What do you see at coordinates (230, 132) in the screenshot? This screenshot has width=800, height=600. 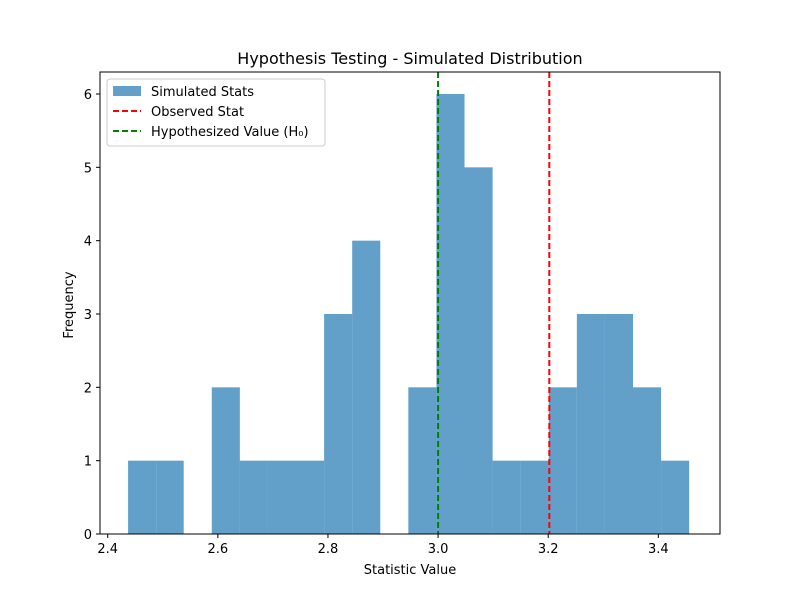 I see `legend-label: Hypothesized Value (H₀)` at bounding box center [230, 132].